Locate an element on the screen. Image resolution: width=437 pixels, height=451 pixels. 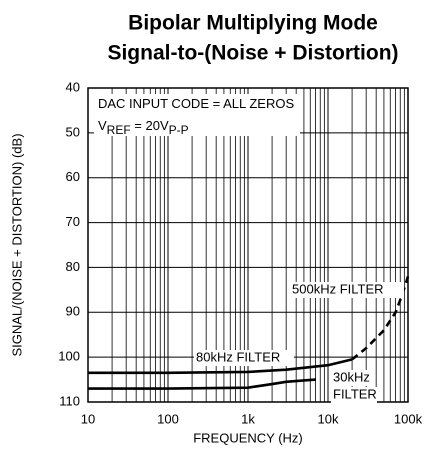
x-tick-label: 100 is located at coordinates (168, 418).